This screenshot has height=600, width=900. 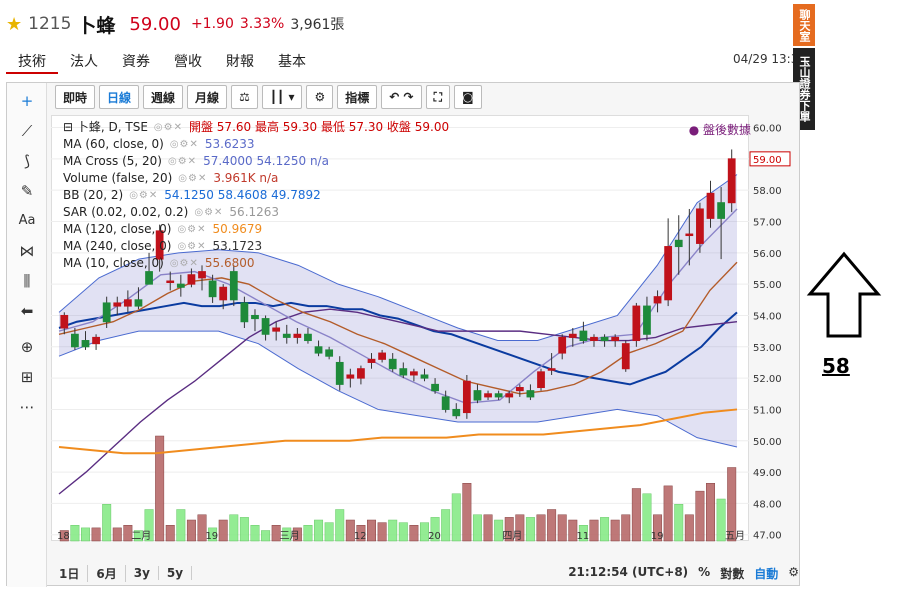 What do you see at coordinates (113, 263) in the screenshot?
I see `legend-name: MA (10, close, 0)` at bounding box center [113, 263].